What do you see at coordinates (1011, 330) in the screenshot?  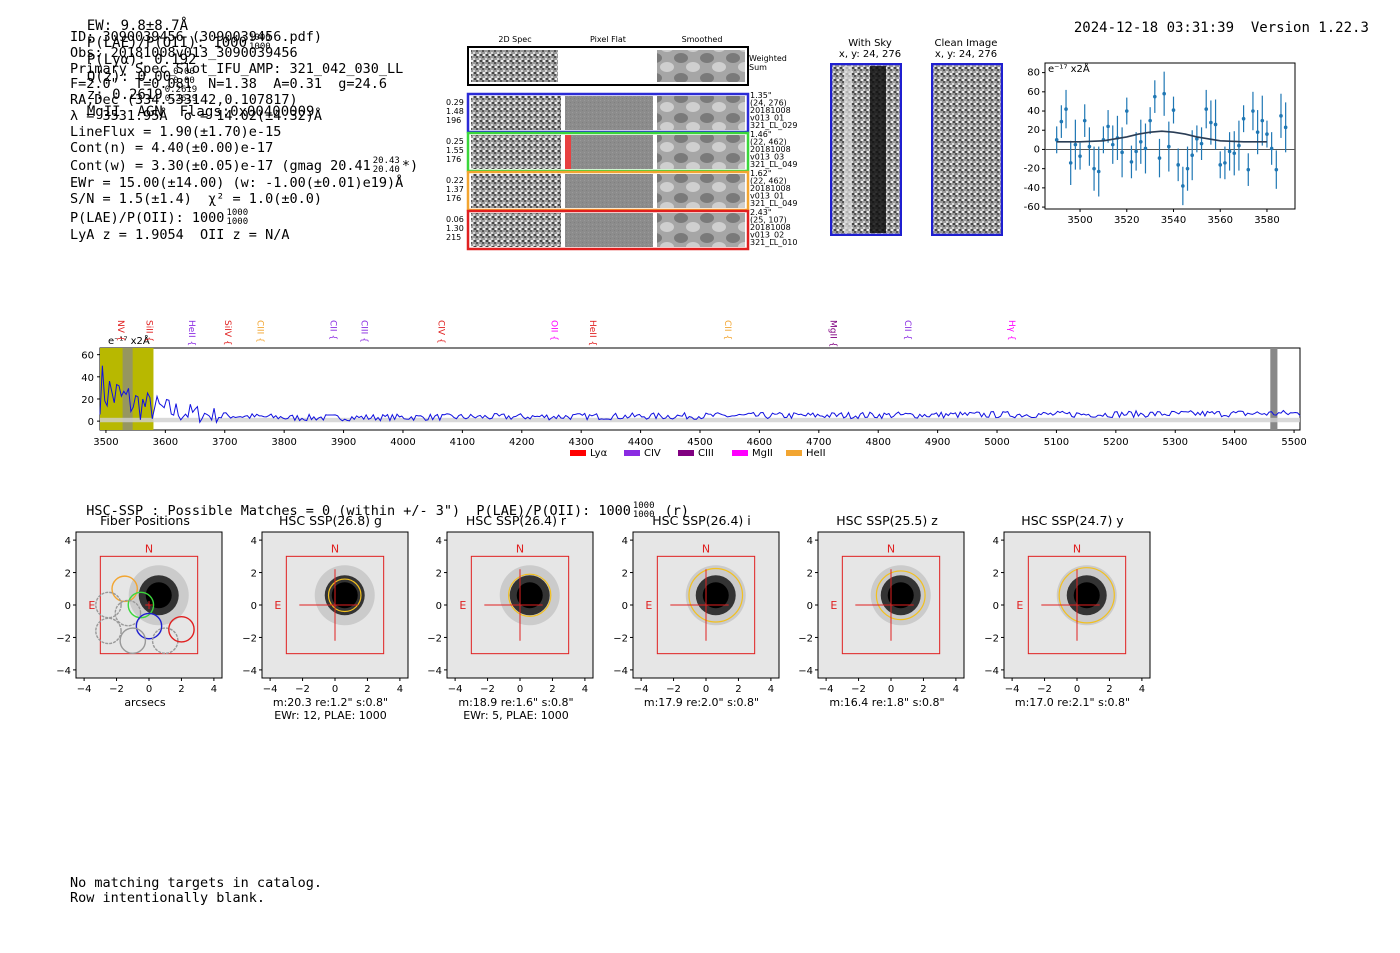 I see `full-line-label: Hγ {` at bounding box center [1011, 330].